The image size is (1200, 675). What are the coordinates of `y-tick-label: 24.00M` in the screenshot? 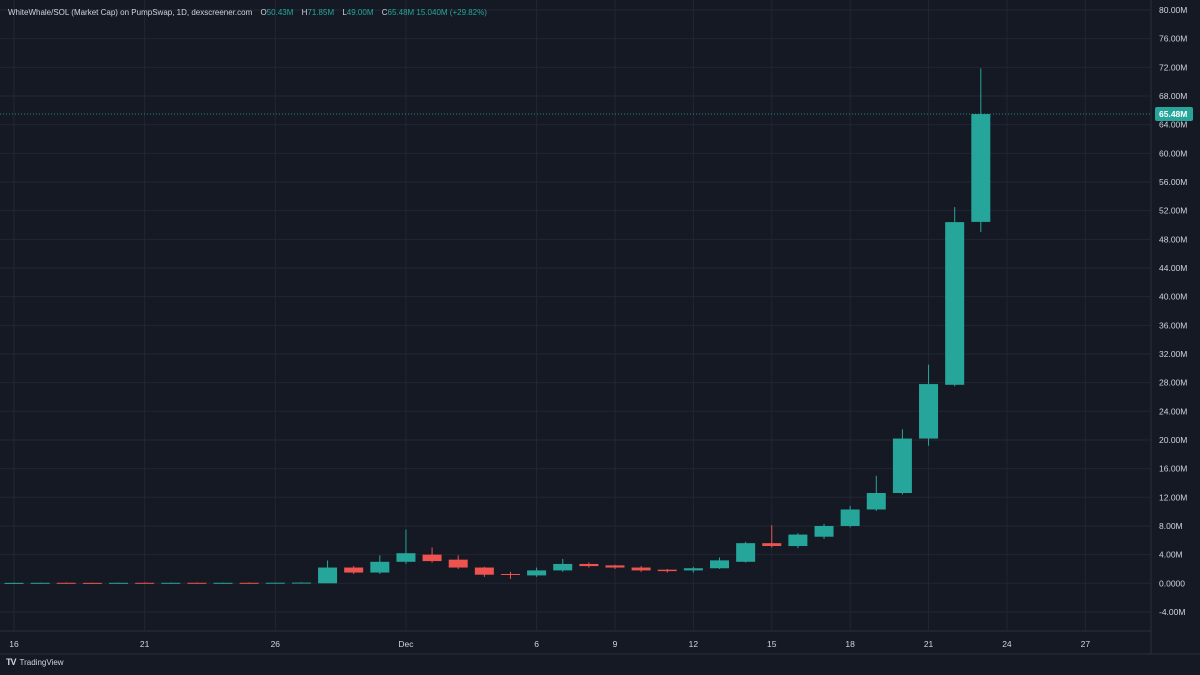 It's located at (1173, 411).